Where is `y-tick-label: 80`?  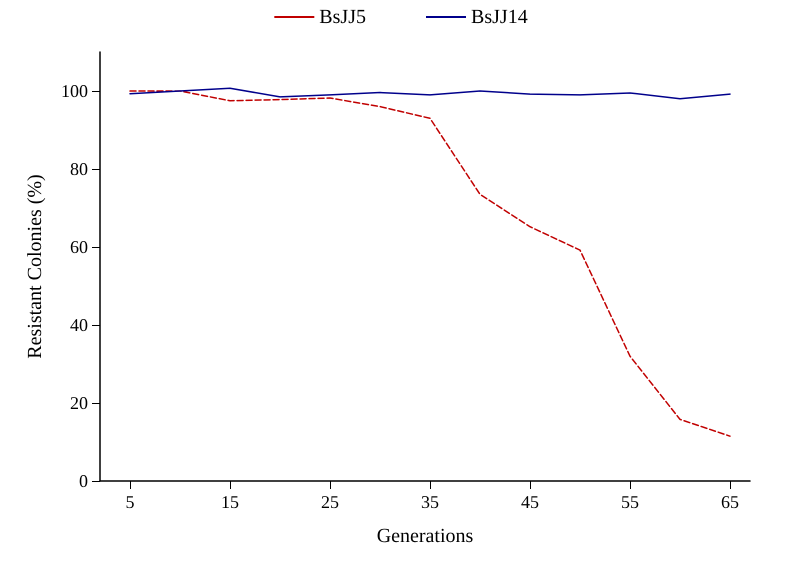 y-tick-label: 80 is located at coordinates (79, 169).